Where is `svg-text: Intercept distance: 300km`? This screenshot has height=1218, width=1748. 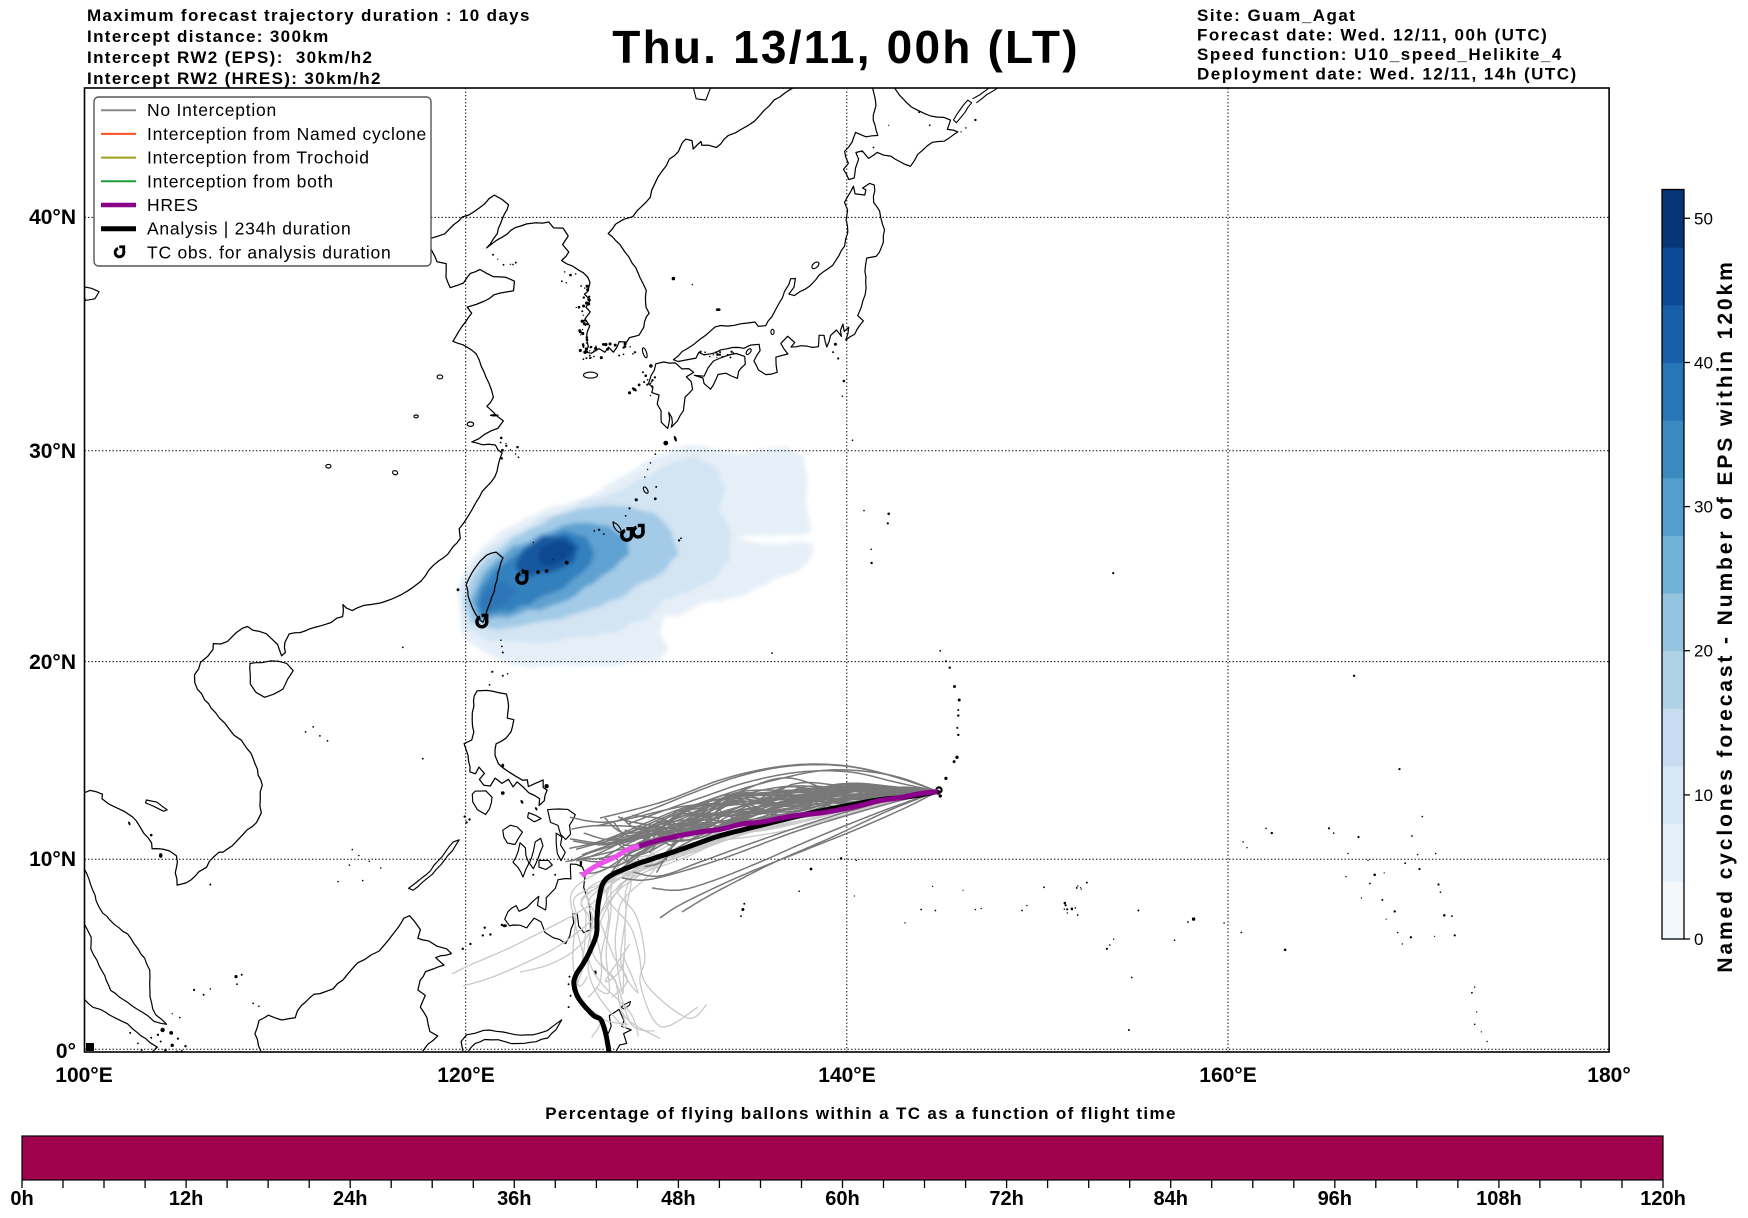 svg-text: Intercept distance: 300km is located at coordinates (208, 36).